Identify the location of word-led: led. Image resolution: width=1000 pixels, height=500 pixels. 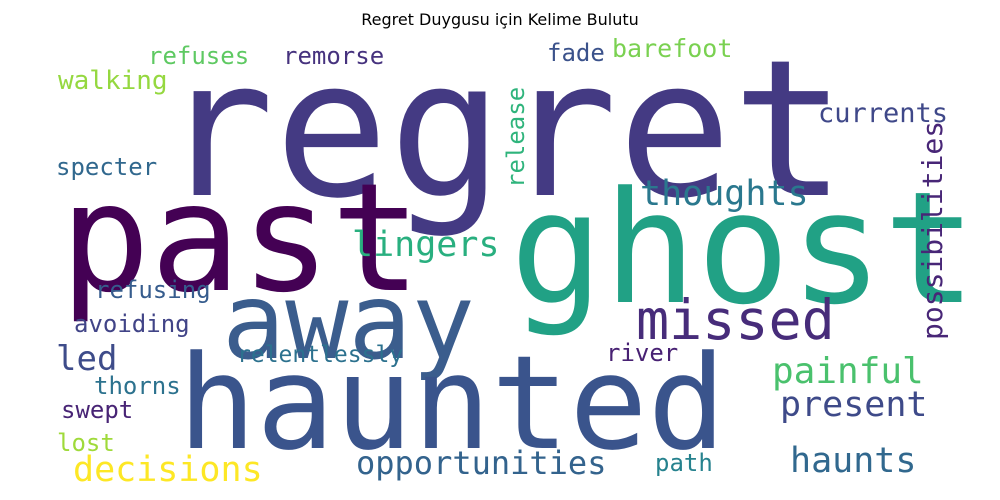
(86, 359).